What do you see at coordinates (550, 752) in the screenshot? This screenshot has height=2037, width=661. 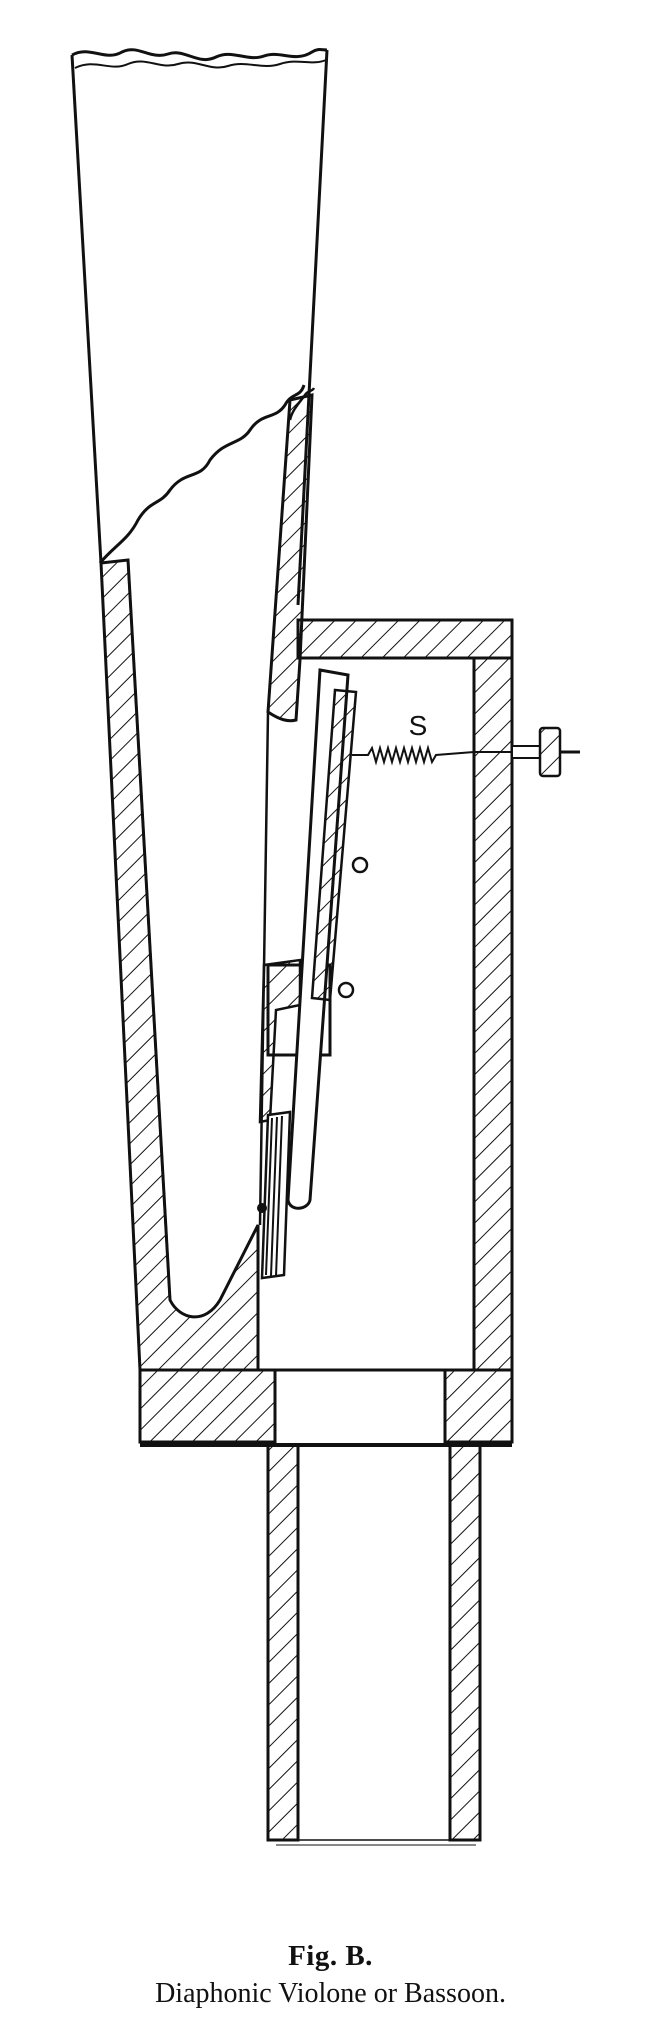 I see `screw-knob` at bounding box center [550, 752].